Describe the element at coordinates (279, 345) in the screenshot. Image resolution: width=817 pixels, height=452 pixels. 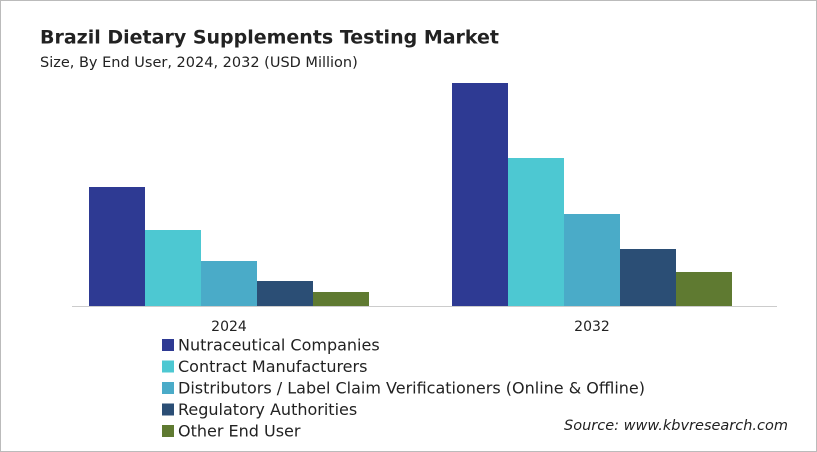
I see `legend-label: Nutraceutical Companies` at that location.